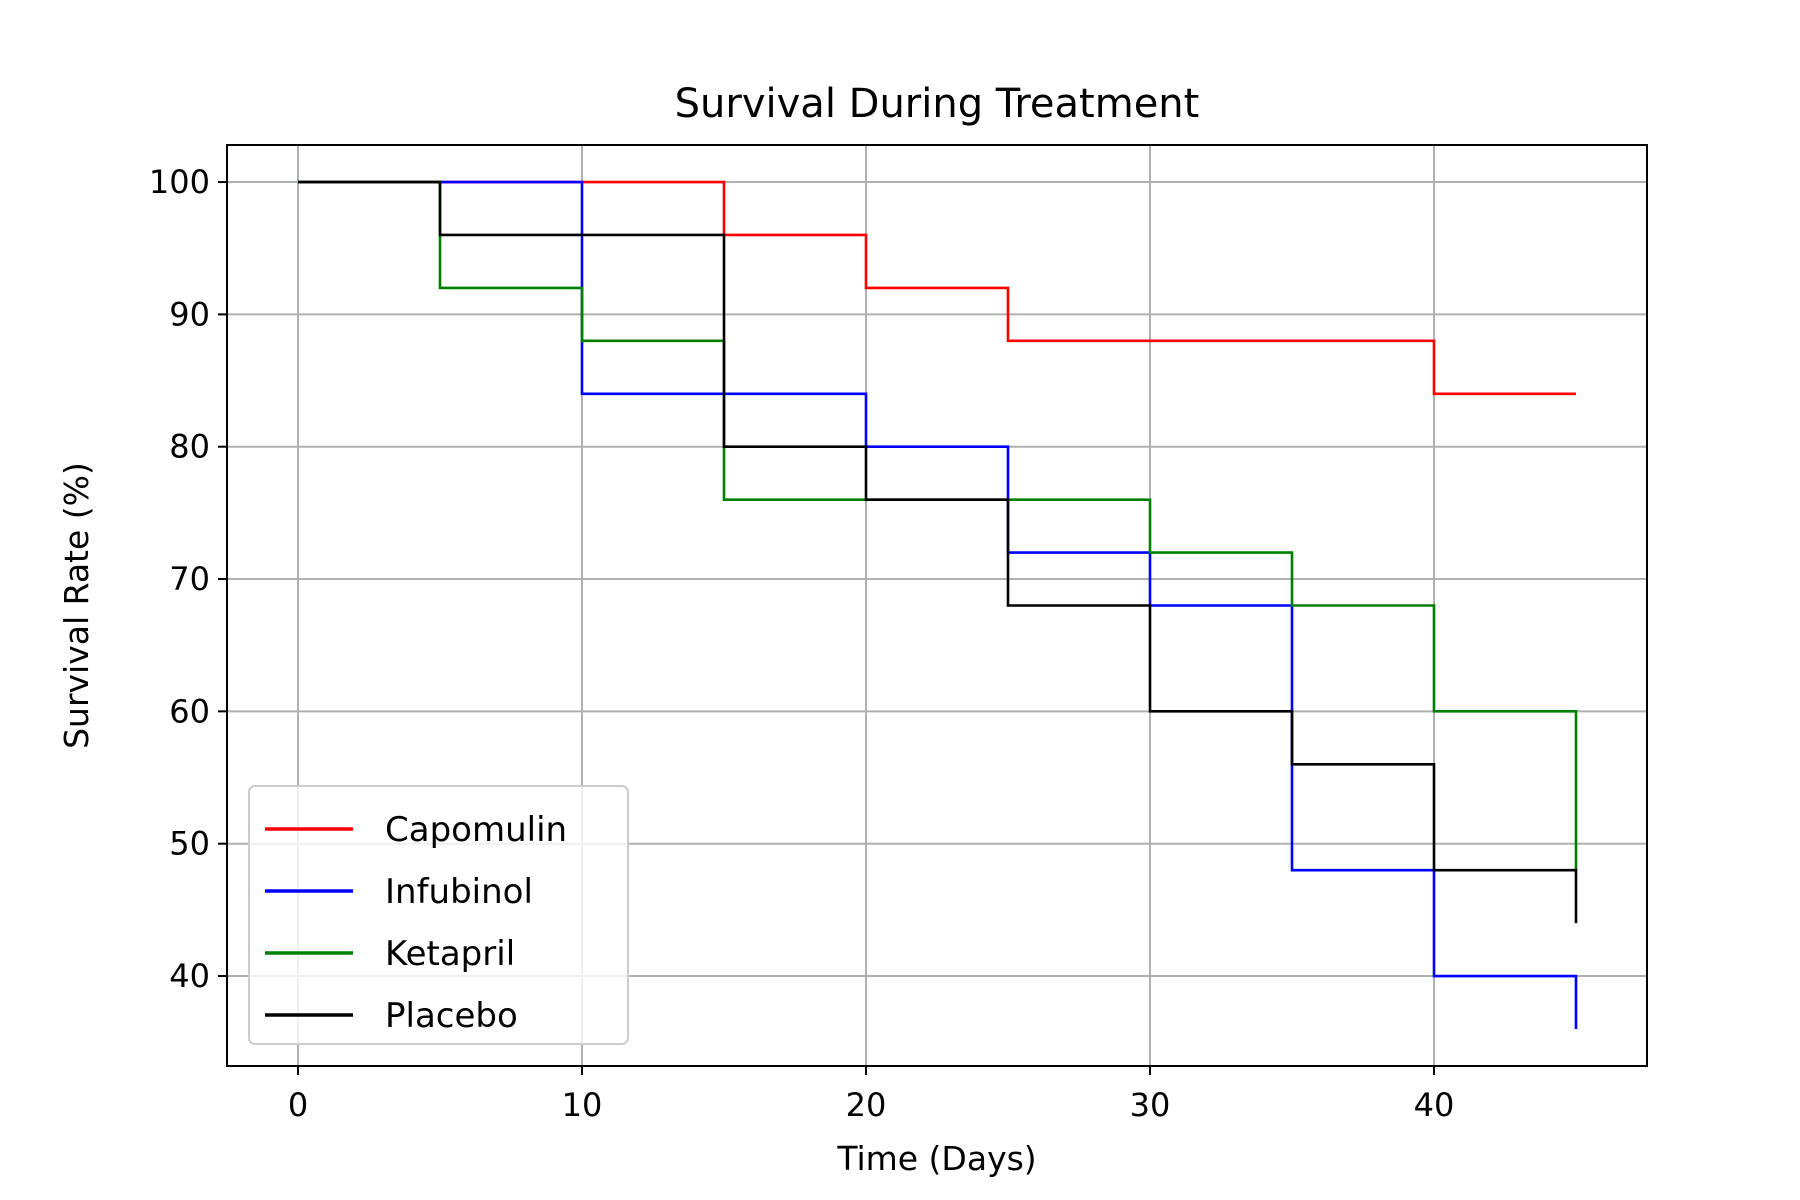  What do you see at coordinates (189, 844) in the screenshot?
I see `y-tick-label: 50` at bounding box center [189, 844].